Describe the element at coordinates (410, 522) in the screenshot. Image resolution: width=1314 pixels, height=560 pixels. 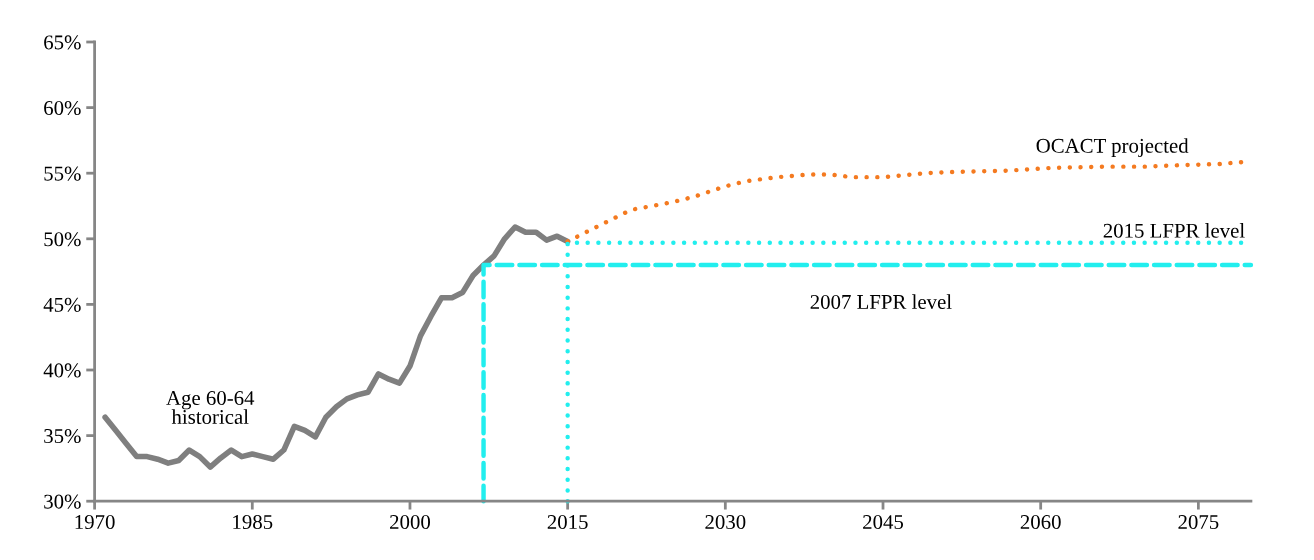
I see `x-tick-label: 2000` at that location.